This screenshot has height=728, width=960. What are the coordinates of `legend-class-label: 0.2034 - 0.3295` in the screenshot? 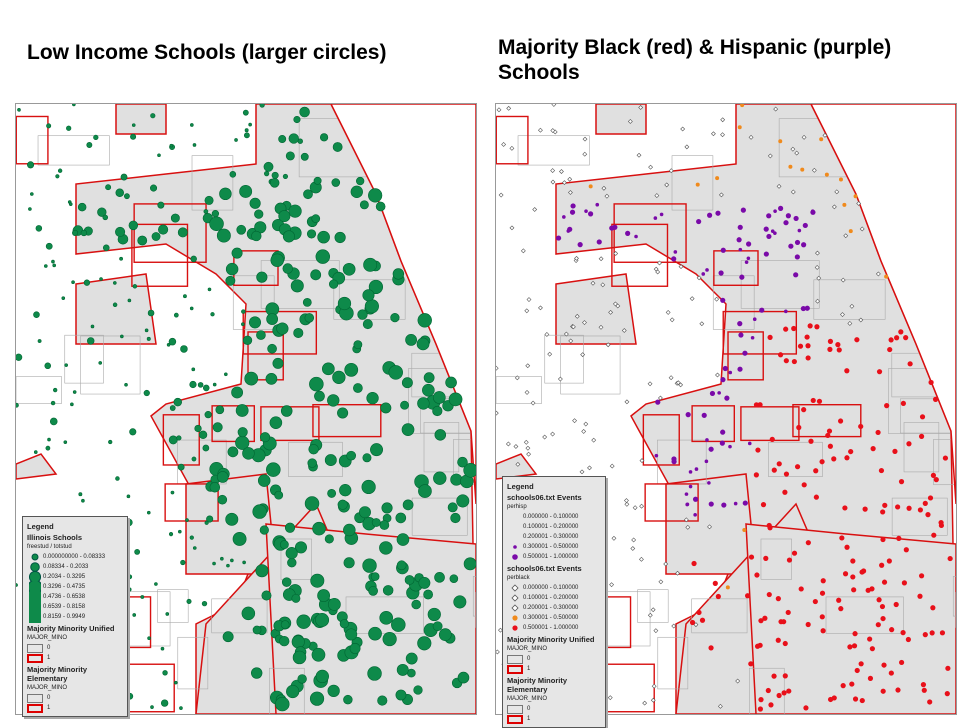 It's located at (64, 577).